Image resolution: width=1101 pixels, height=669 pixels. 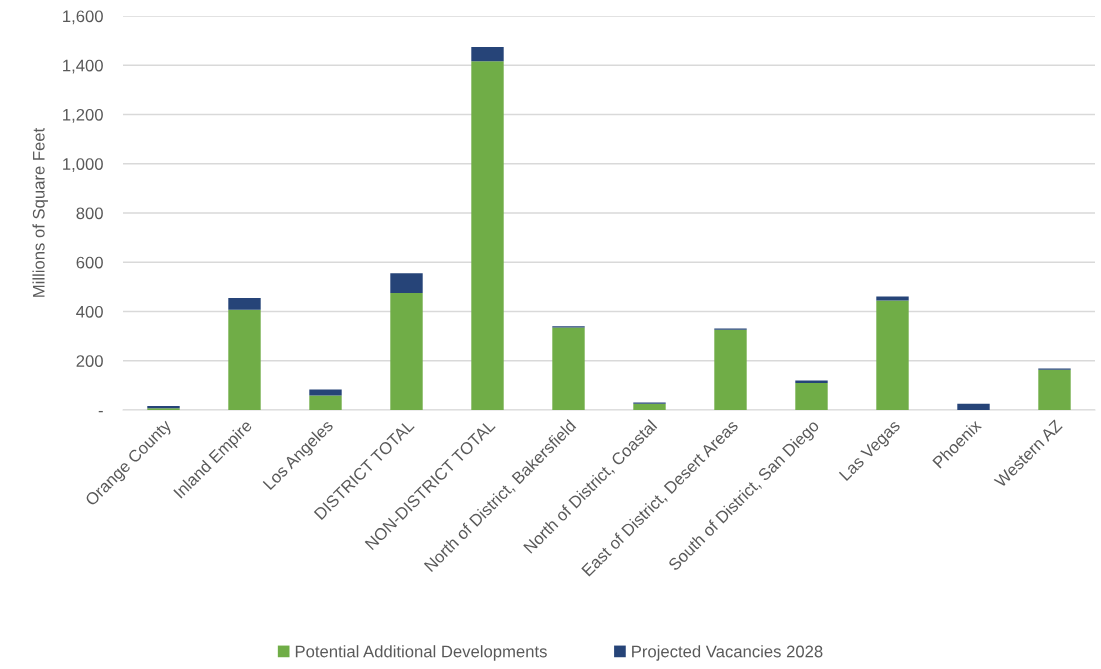 I want to click on y-axis-title: Millions of Square Feet, so click(x=40, y=212).